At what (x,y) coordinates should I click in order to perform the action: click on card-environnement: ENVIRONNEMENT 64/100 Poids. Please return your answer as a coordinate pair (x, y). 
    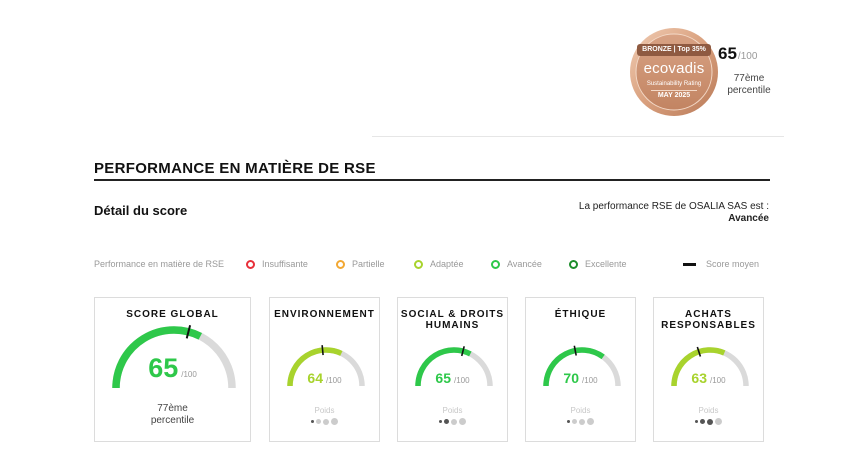
    Looking at the image, I should click on (324, 369).